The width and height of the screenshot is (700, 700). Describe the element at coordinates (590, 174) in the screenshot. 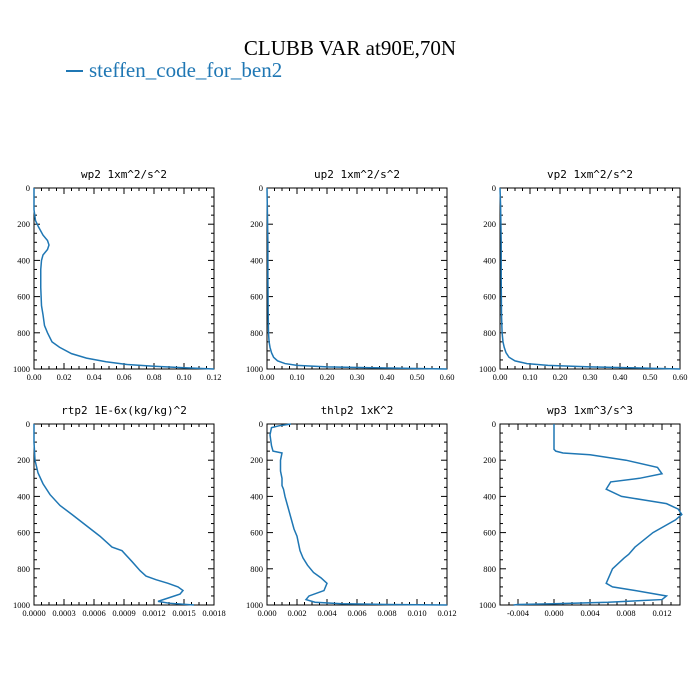

I see `panel-title-3: vp2 1xm^2/s^2` at that location.